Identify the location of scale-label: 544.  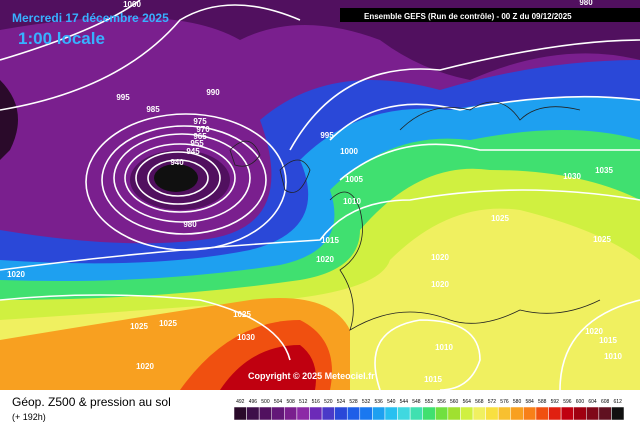
(404, 402).